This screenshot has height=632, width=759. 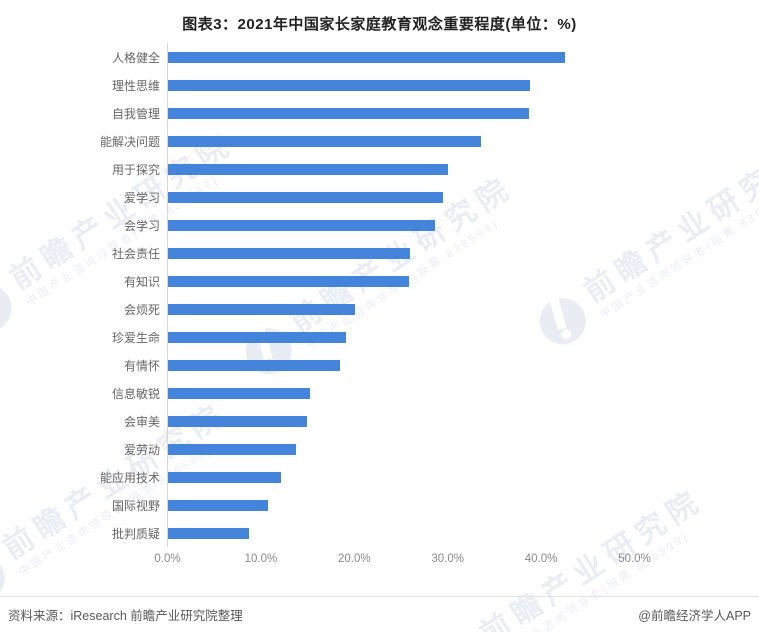 I want to click on title-row: 图表3：2021年中国家长家庭教育观念重要程度(单位：%), so click(x=379, y=17).